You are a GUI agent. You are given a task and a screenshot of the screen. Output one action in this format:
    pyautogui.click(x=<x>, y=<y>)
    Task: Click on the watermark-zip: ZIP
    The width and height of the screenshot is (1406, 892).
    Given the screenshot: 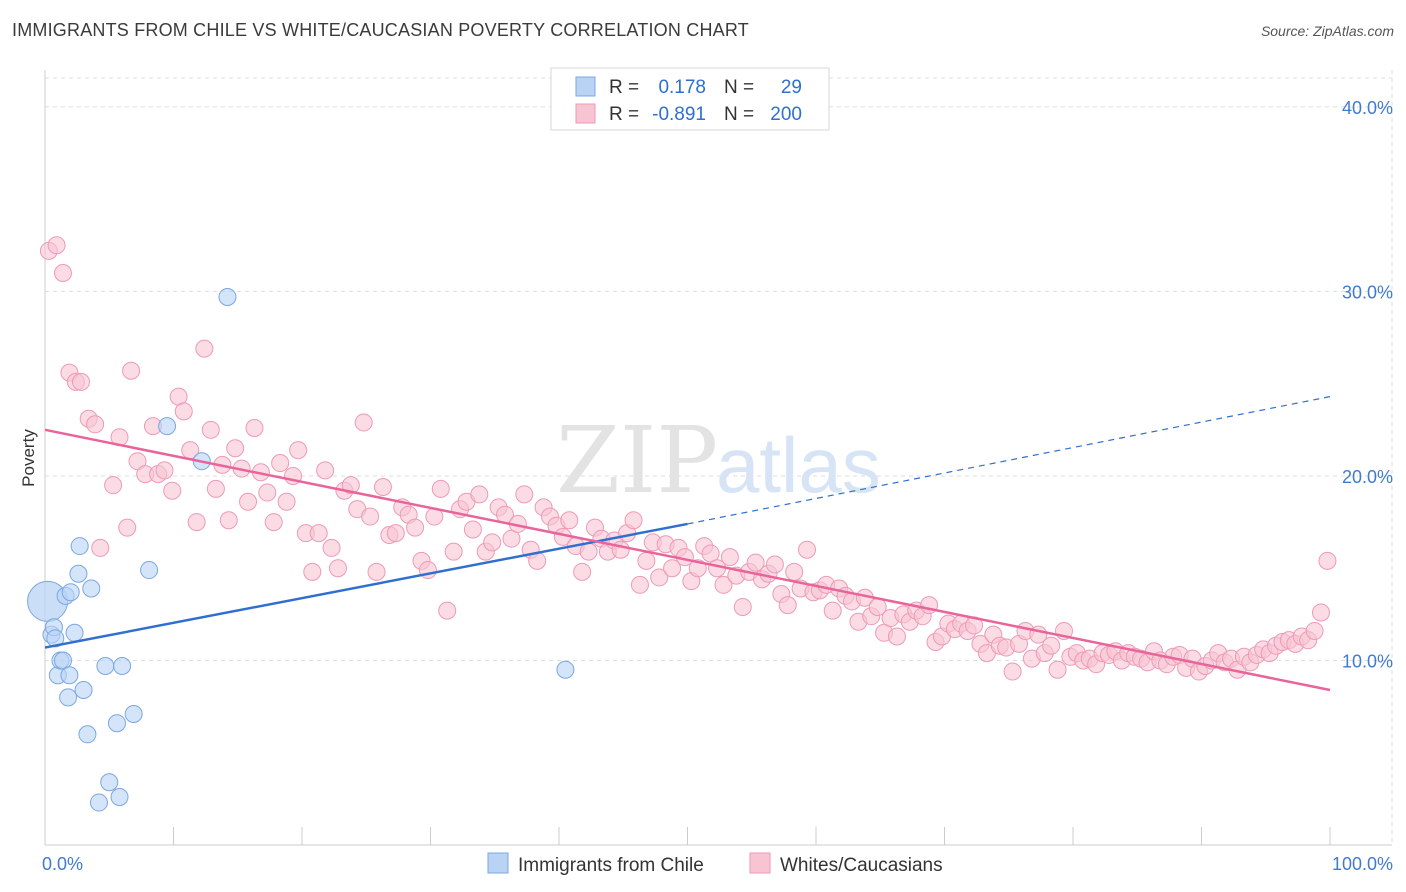 What is the action you would take?
    pyautogui.click(x=637, y=460)
    